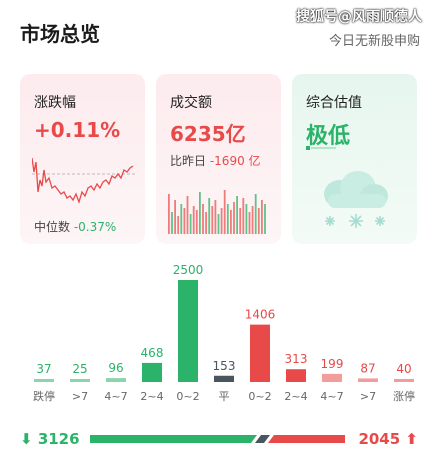  I want to click on intraday-sparkline, so click(84, 181).